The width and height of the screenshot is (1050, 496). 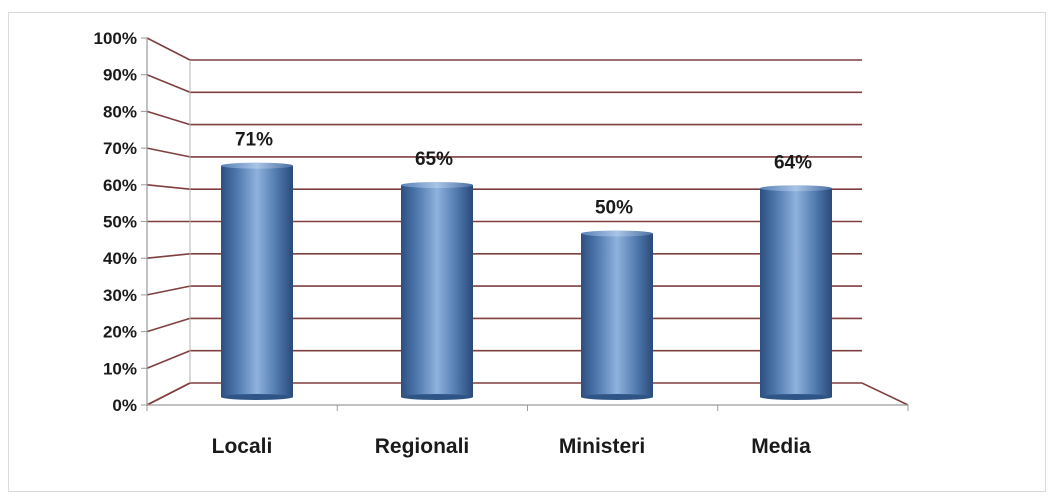 What do you see at coordinates (602, 446) in the screenshot?
I see `category-label: Ministeri` at bounding box center [602, 446].